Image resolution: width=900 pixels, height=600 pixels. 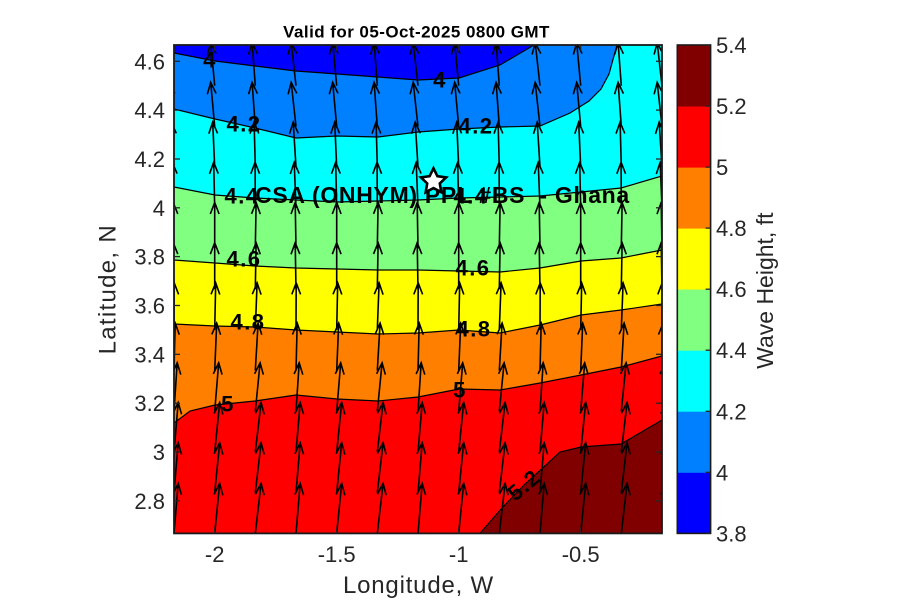 I want to click on svg-text: 3.6, so click(x=149, y=306).